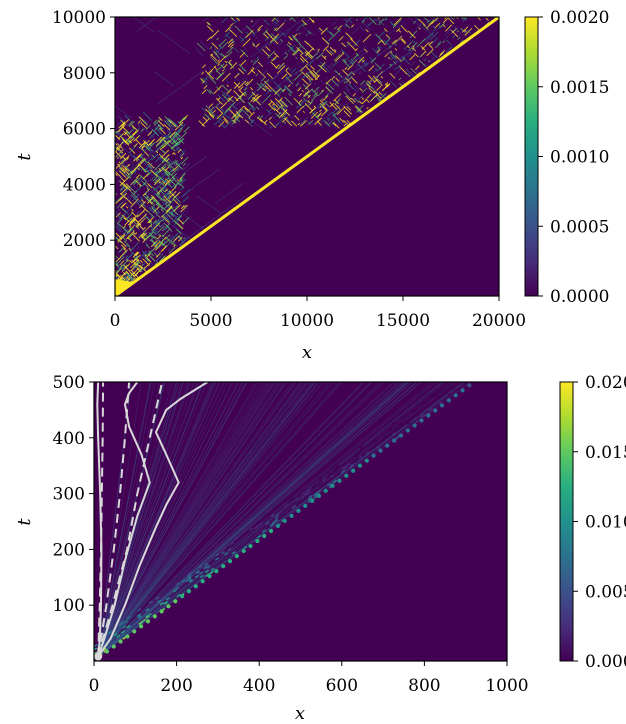  What do you see at coordinates (84, 241) in the screenshot?
I see `y-tick-label: 2000` at bounding box center [84, 241].